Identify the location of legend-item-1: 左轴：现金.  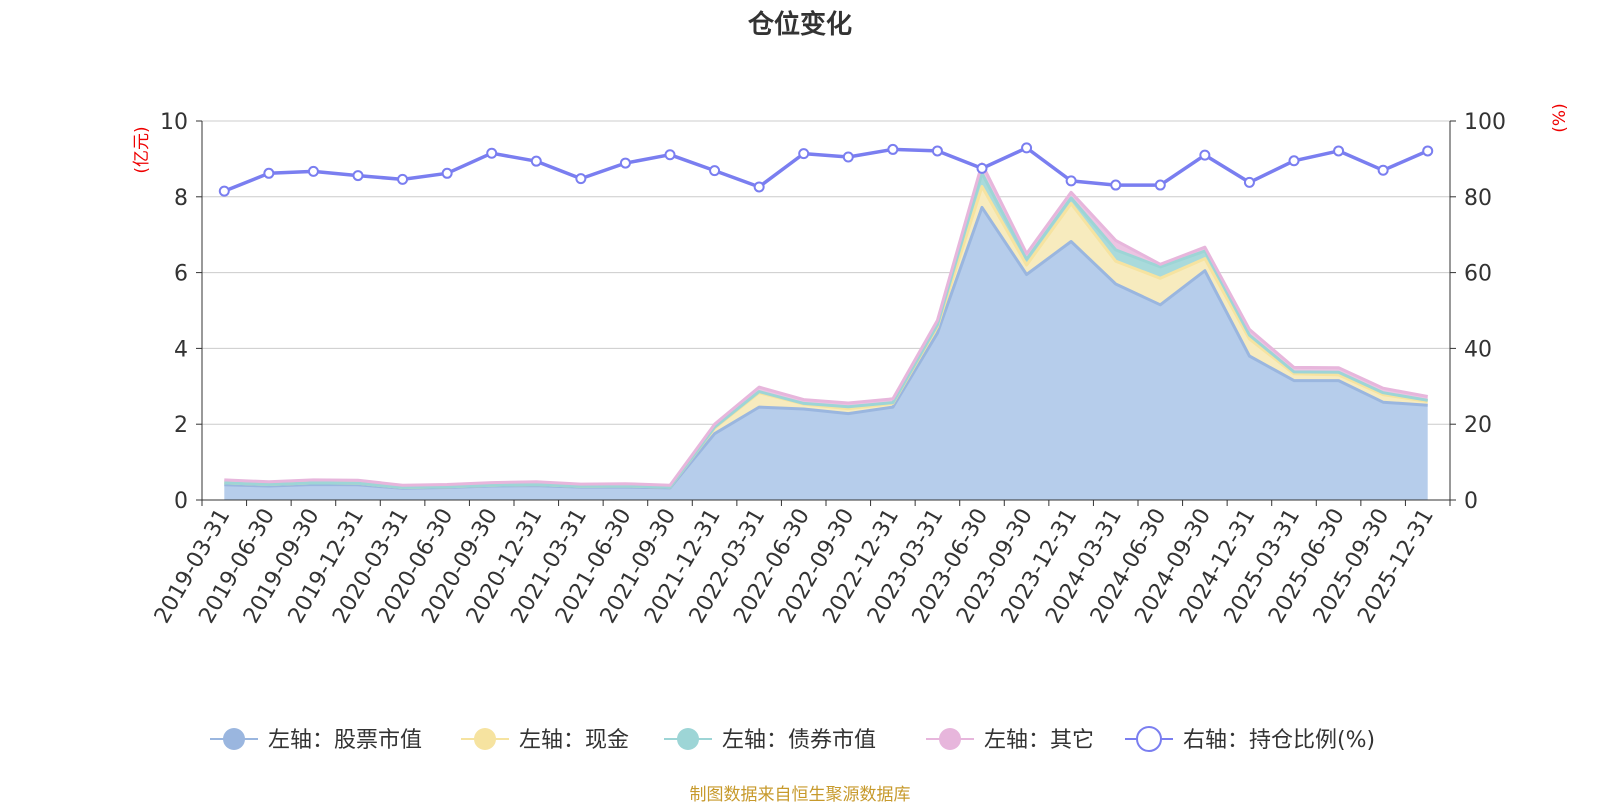
(545, 740).